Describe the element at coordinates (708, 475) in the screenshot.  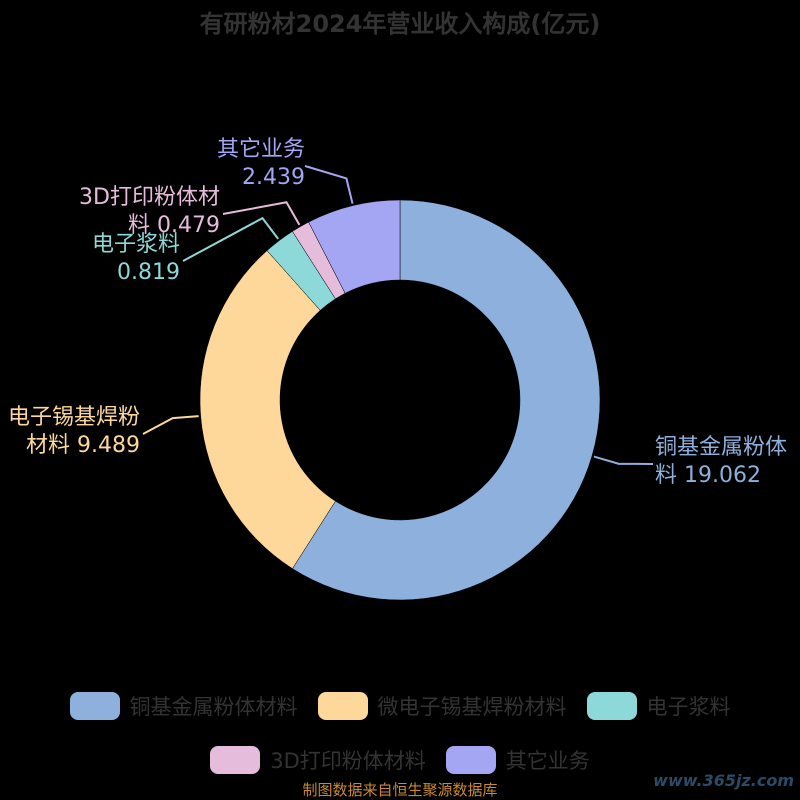
I see `slice-label: 料 19.062` at that location.